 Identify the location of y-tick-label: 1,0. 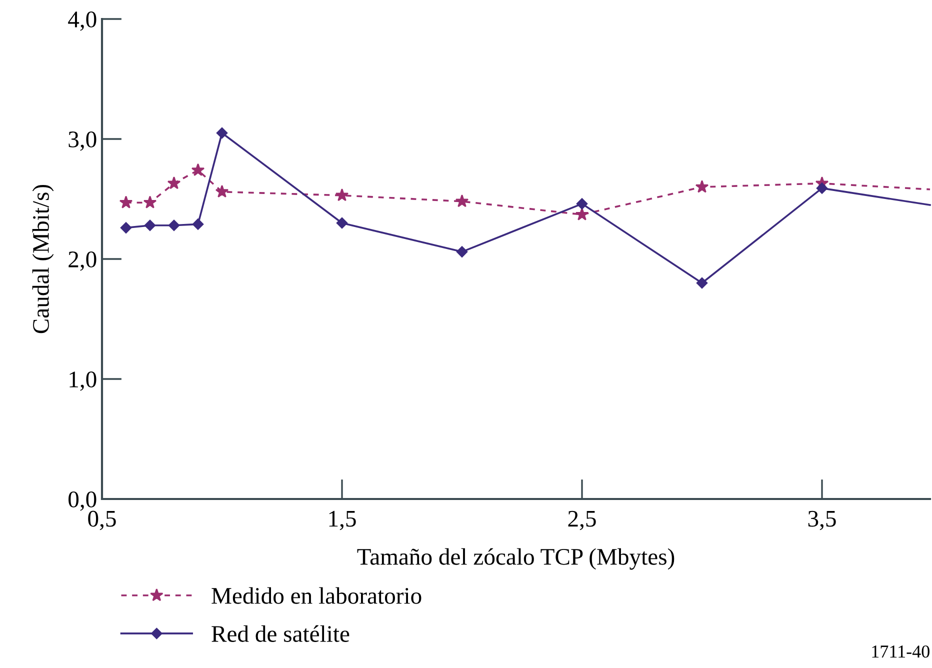
(83, 381).